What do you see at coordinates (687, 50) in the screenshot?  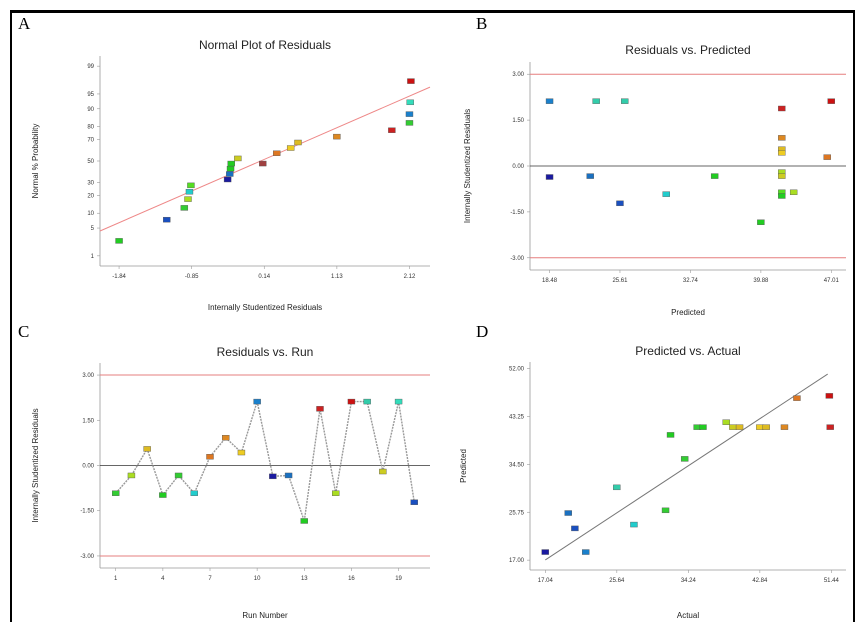 I see `chart-title: Residuals vs. Predicted` at bounding box center [687, 50].